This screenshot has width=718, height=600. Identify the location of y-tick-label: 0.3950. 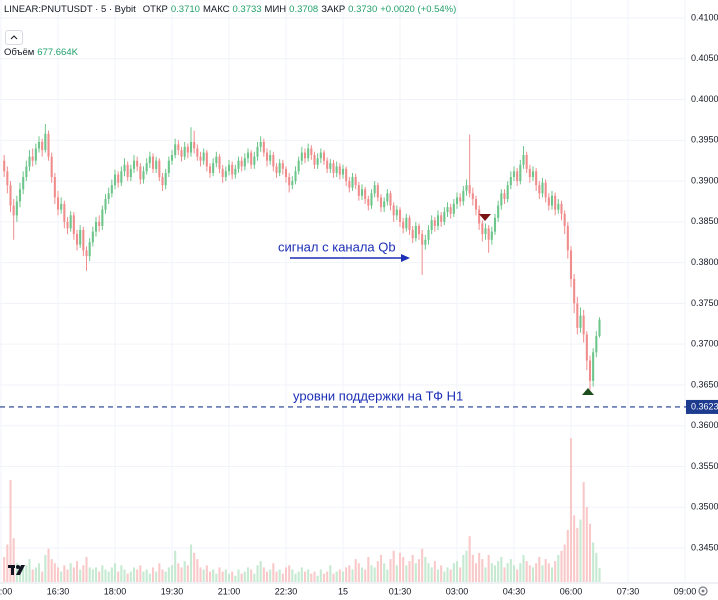
(704, 140).